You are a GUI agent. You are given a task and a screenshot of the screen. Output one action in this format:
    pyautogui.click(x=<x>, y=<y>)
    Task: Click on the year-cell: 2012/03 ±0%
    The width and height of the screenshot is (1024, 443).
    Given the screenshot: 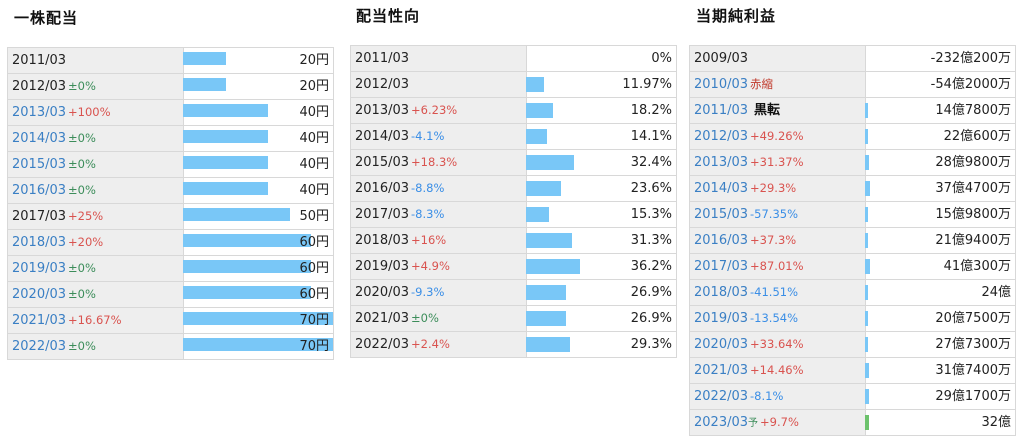 What is the action you would take?
    pyautogui.click(x=96, y=86)
    